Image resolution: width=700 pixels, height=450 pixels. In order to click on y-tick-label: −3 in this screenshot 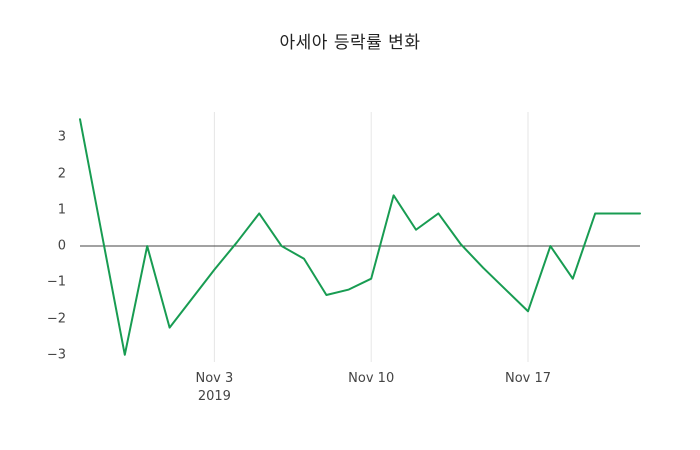, I will do `click(56, 355)`.